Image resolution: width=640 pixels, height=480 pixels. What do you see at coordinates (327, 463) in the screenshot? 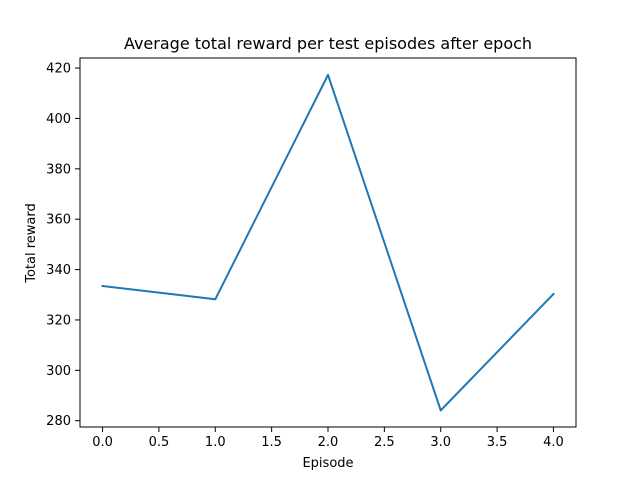
I see `x-axis-label: Episode` at bounding box center [327, 463].